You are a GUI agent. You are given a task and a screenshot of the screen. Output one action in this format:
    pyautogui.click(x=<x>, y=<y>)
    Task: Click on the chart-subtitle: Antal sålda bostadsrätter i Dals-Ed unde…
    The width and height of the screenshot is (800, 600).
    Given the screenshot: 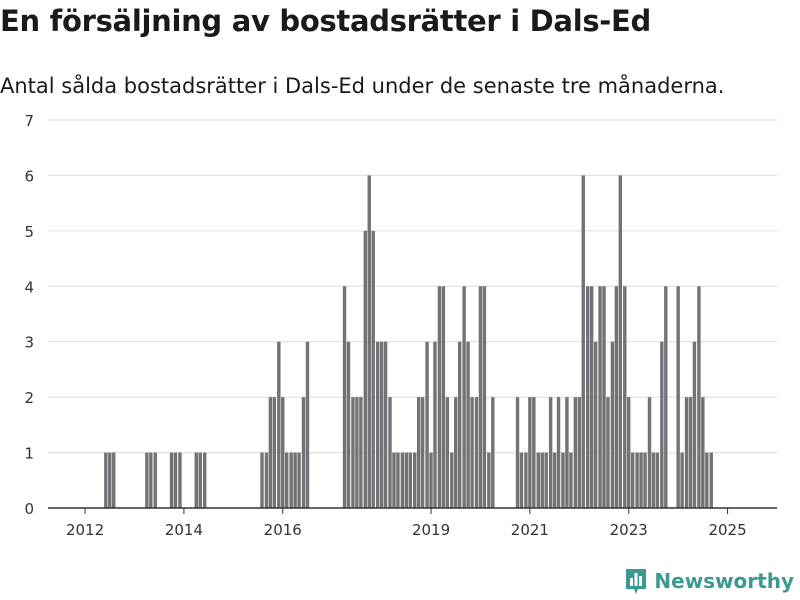 What is the action you would take?
    pyautogui.click(x=362, y=86)
    